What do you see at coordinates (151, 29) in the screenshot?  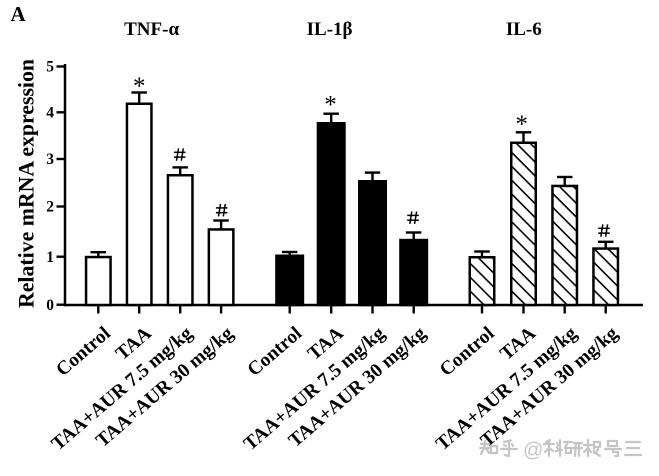 I see `svg-text: TNF-α` at bounding box center [151, 29].